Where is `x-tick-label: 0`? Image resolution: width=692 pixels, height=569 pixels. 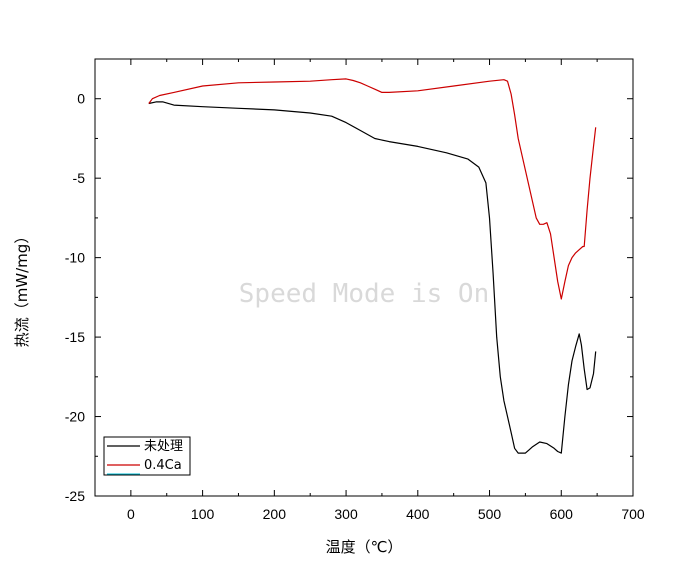
x-tick-label: 0 is located at coordinates (131, 514).